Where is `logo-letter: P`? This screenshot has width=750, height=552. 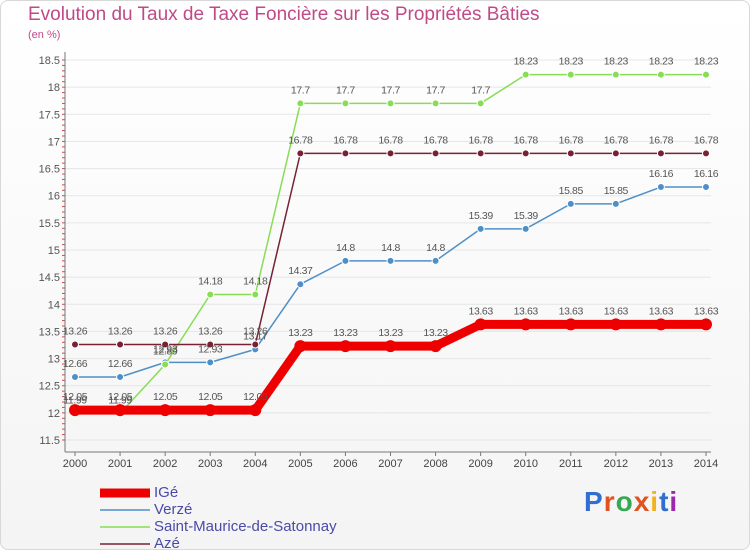 logo-letter: P is located at coordinates (594, 501).